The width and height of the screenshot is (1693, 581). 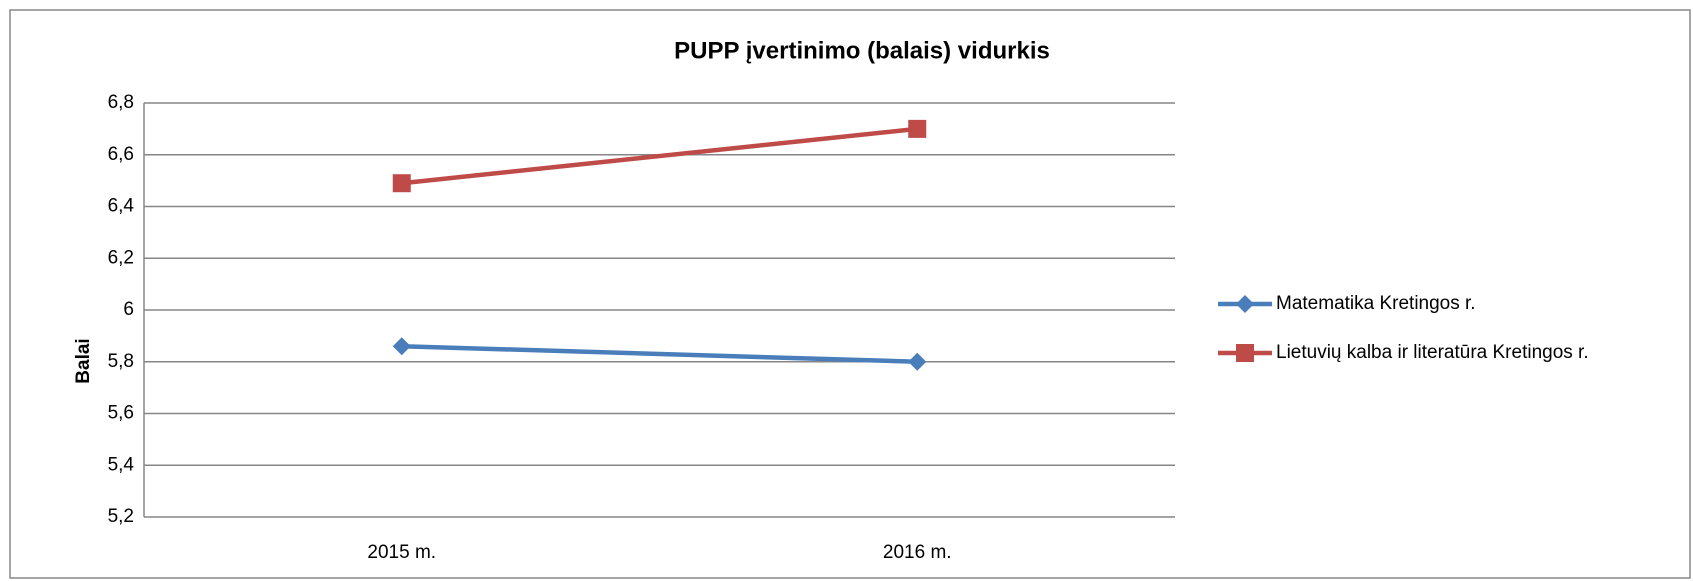 I want to click on y-tick-label: 5,6, so click(x=121, y=413).